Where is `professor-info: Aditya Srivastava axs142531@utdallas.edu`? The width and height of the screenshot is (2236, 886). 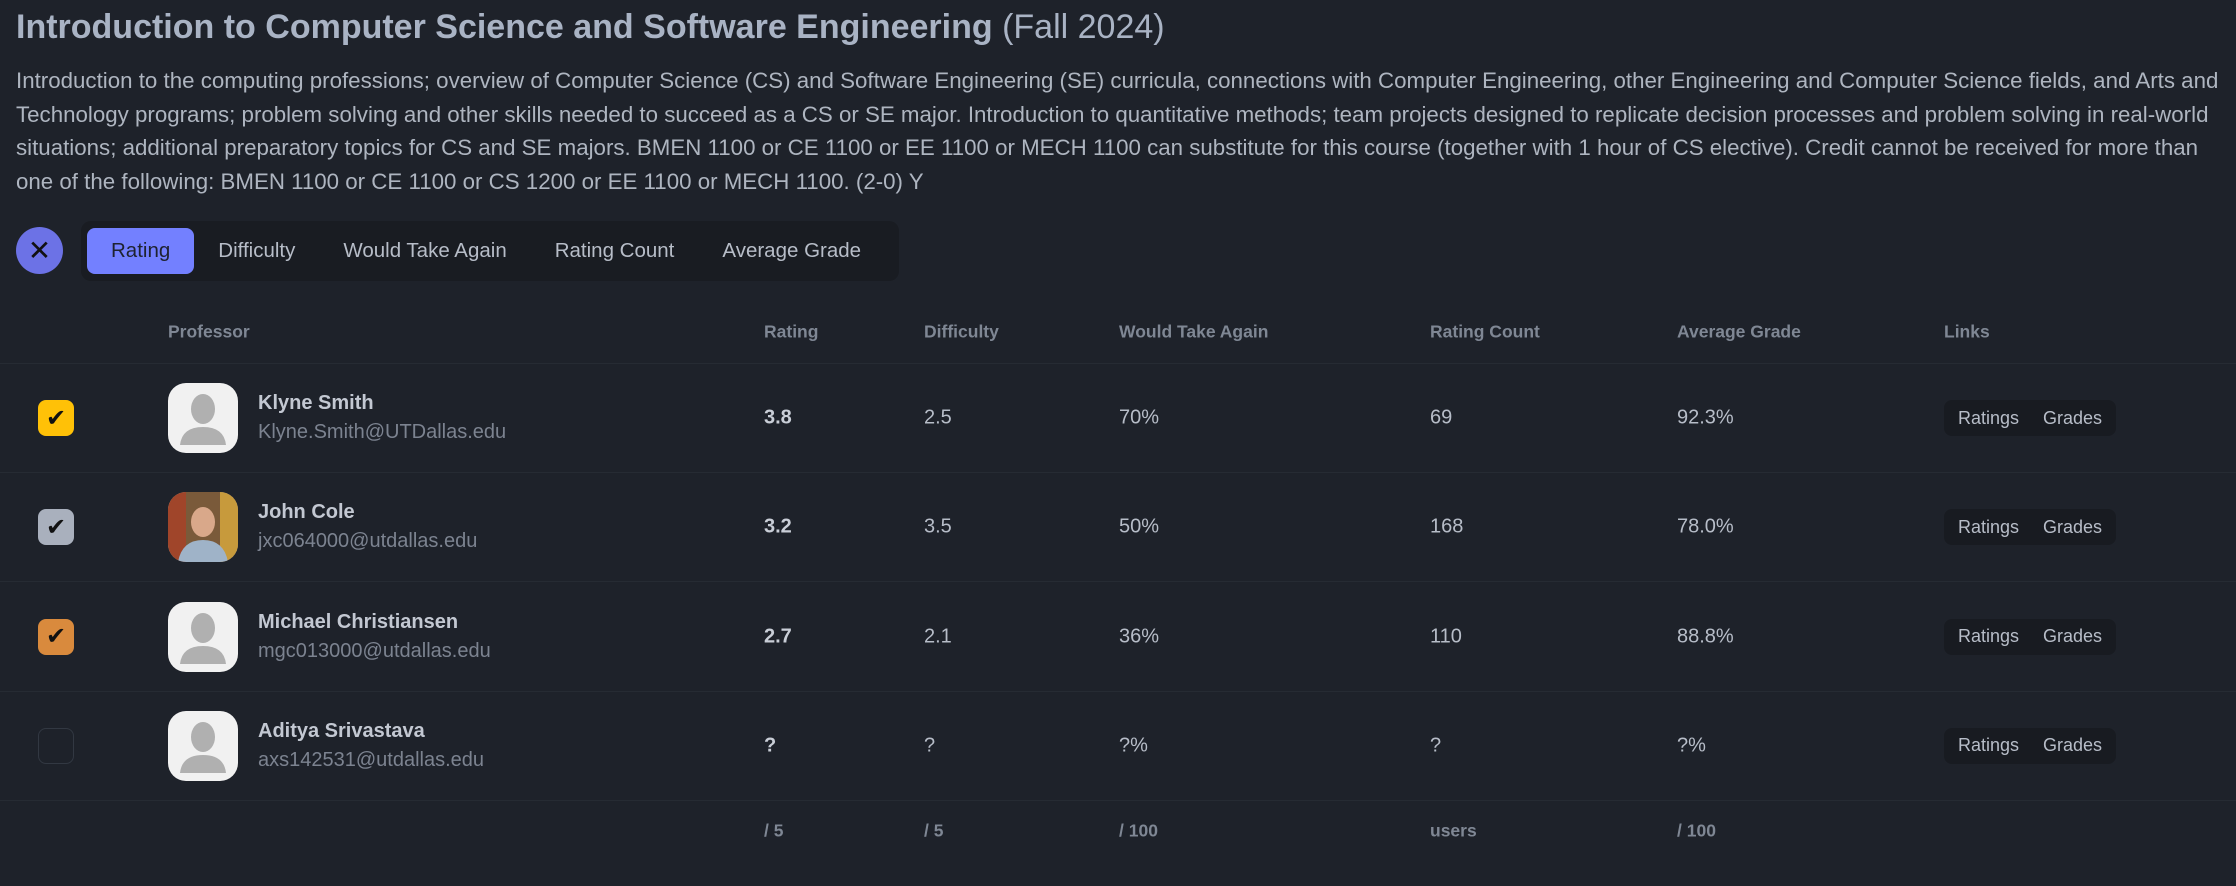
professor-info: Aditya Srivastava axs142531@utdallas.edu is located at coordinates (371, 746).